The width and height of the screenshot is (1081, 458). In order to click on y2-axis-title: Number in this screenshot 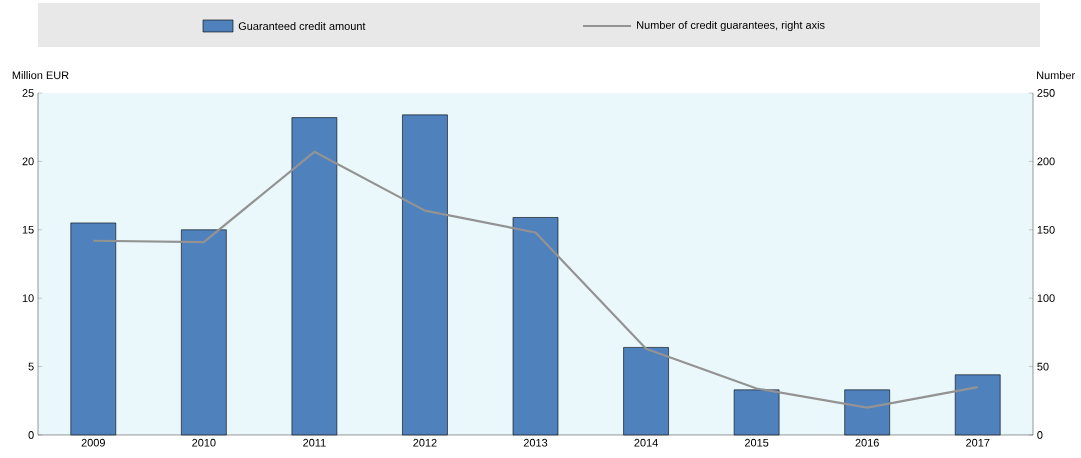, I will do `click(1056, 75)`.